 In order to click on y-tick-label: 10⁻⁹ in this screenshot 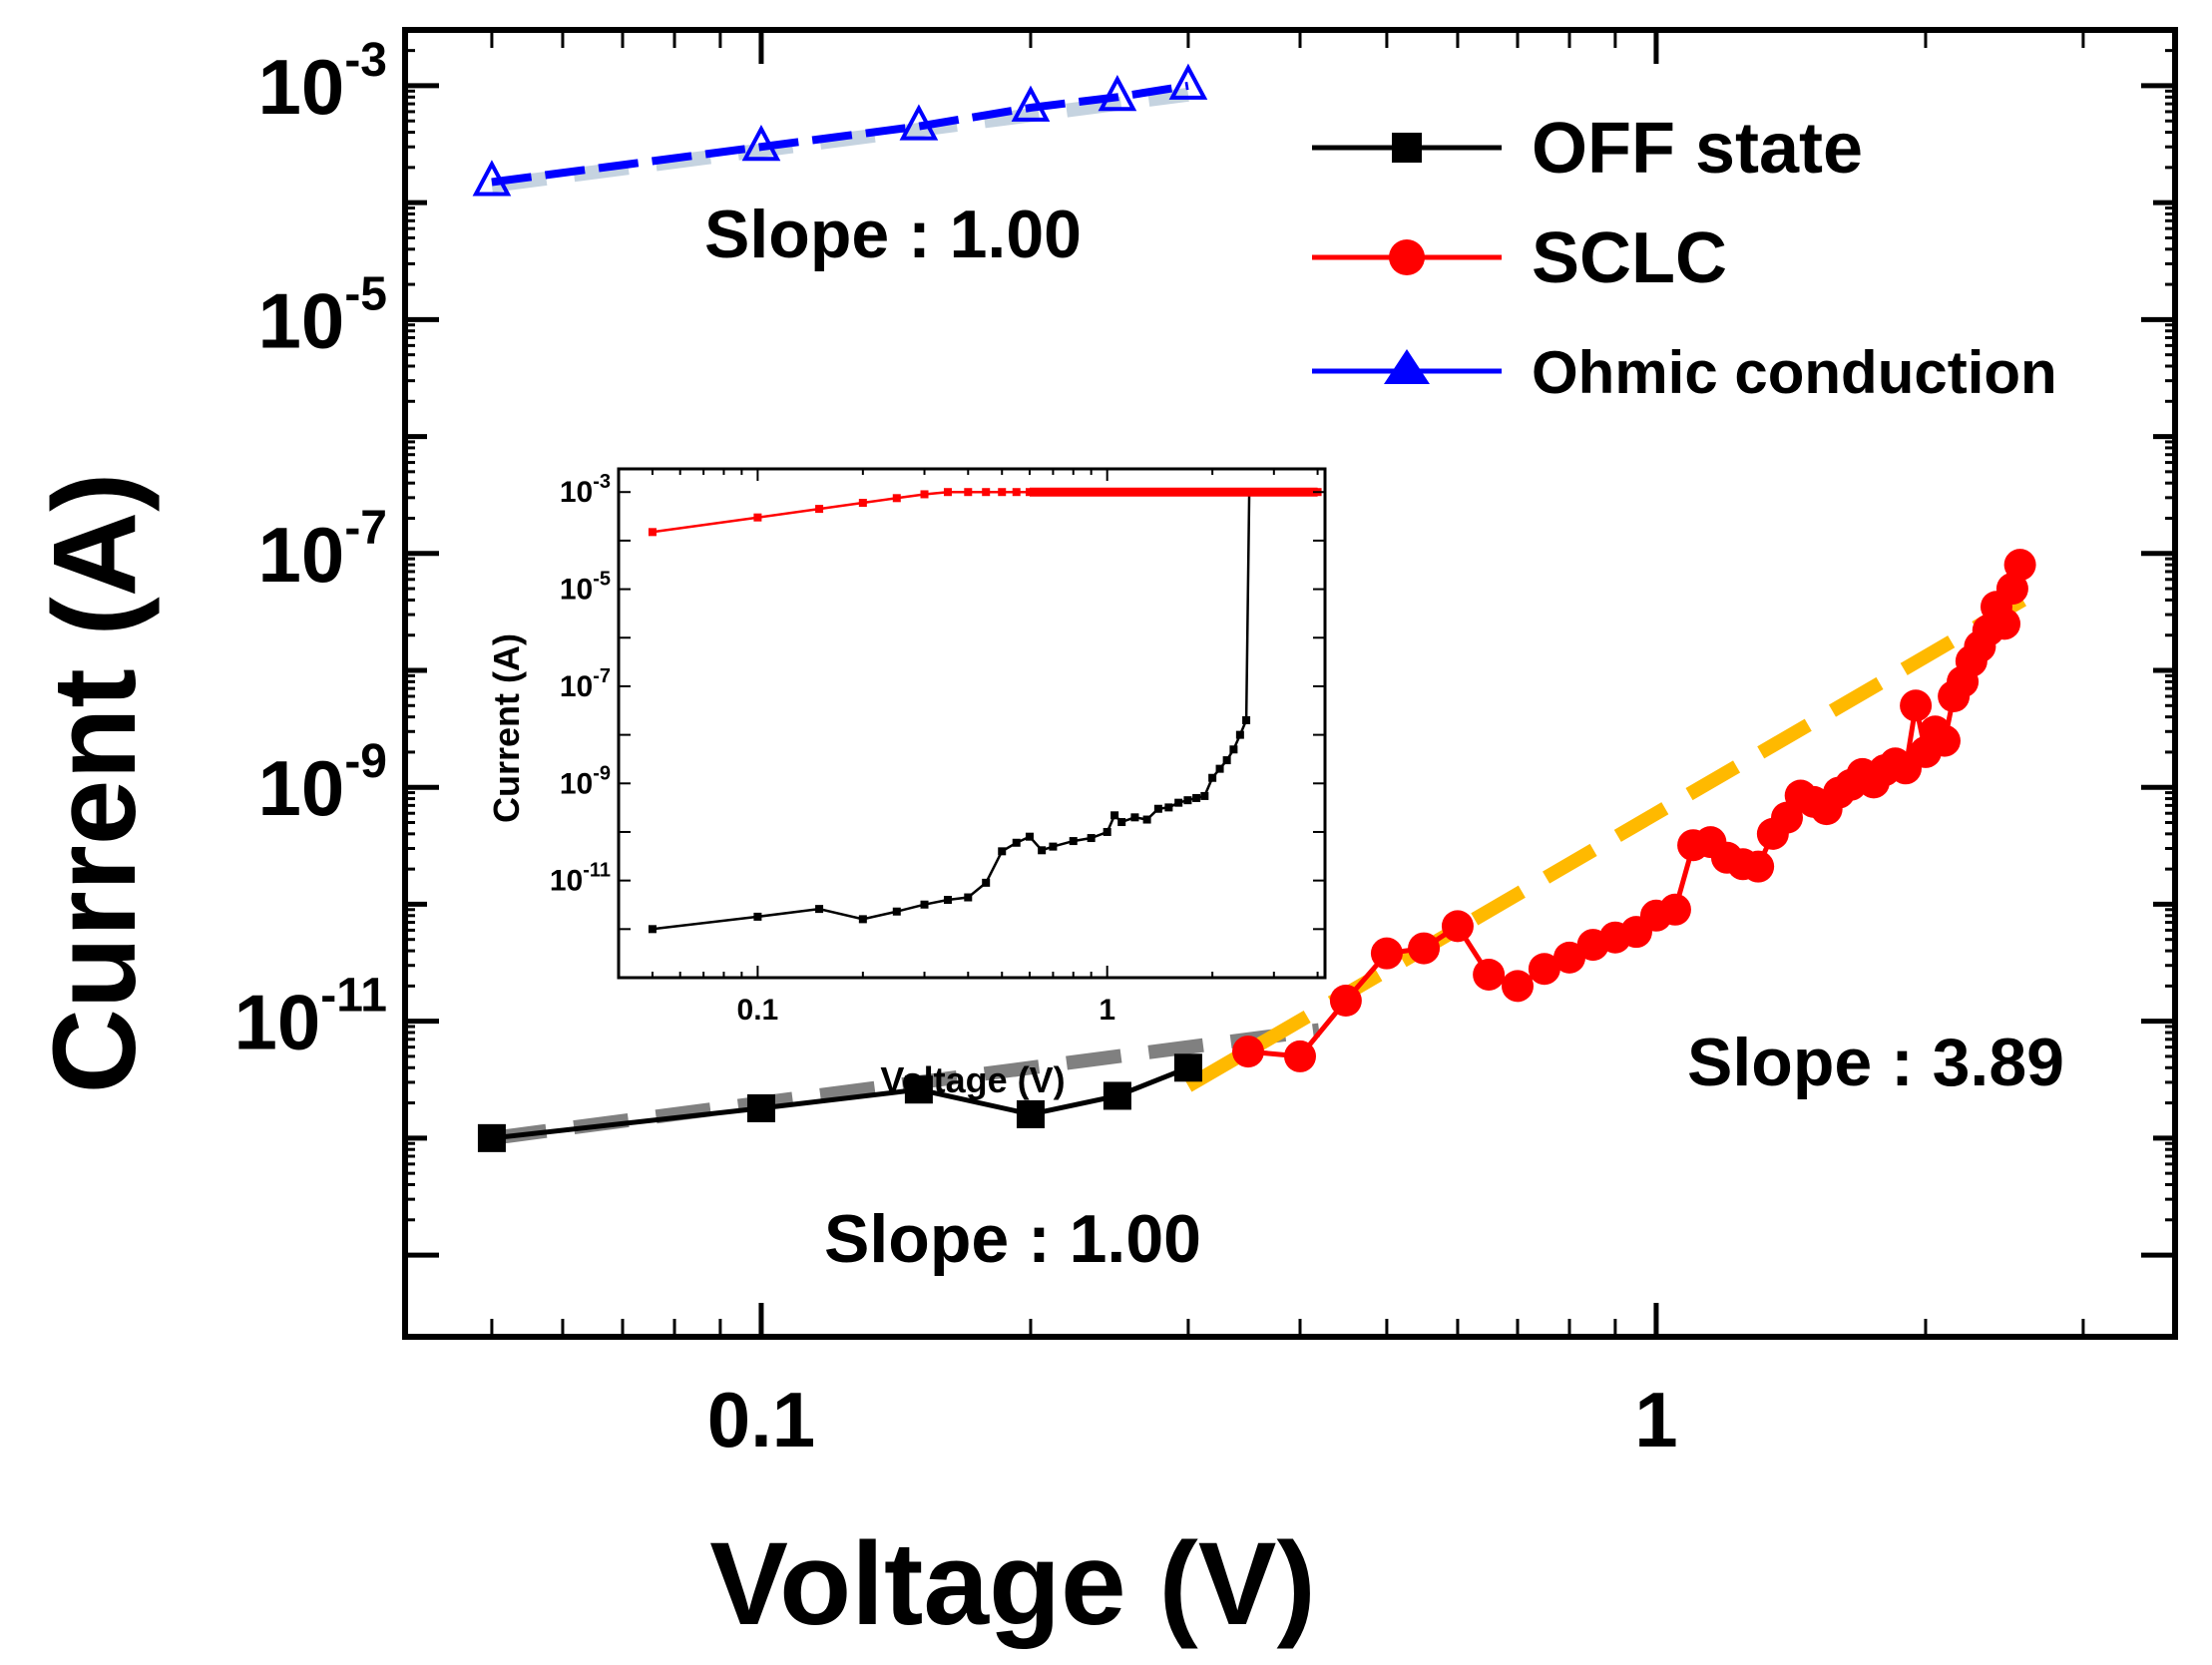, I will do `click(322, 783)`.